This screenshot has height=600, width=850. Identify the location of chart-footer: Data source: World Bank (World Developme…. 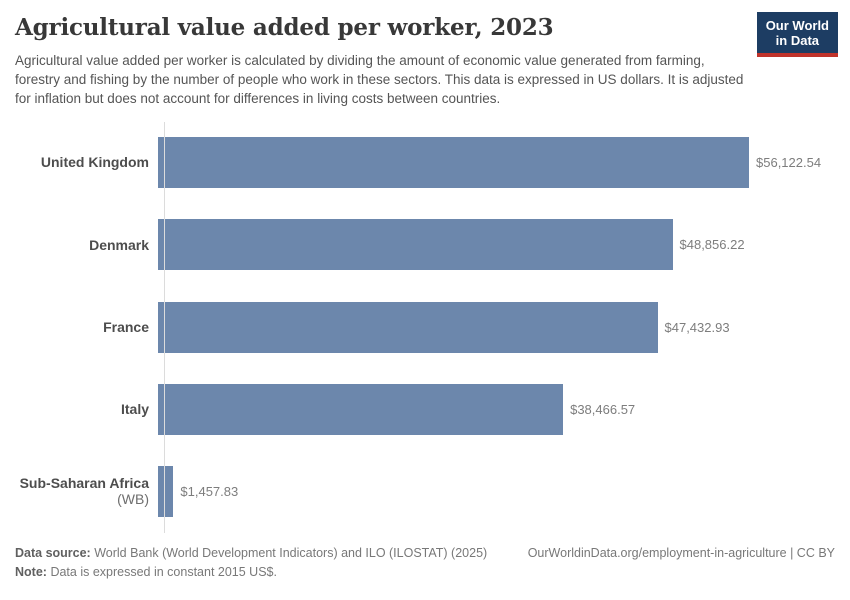
(425, 556).